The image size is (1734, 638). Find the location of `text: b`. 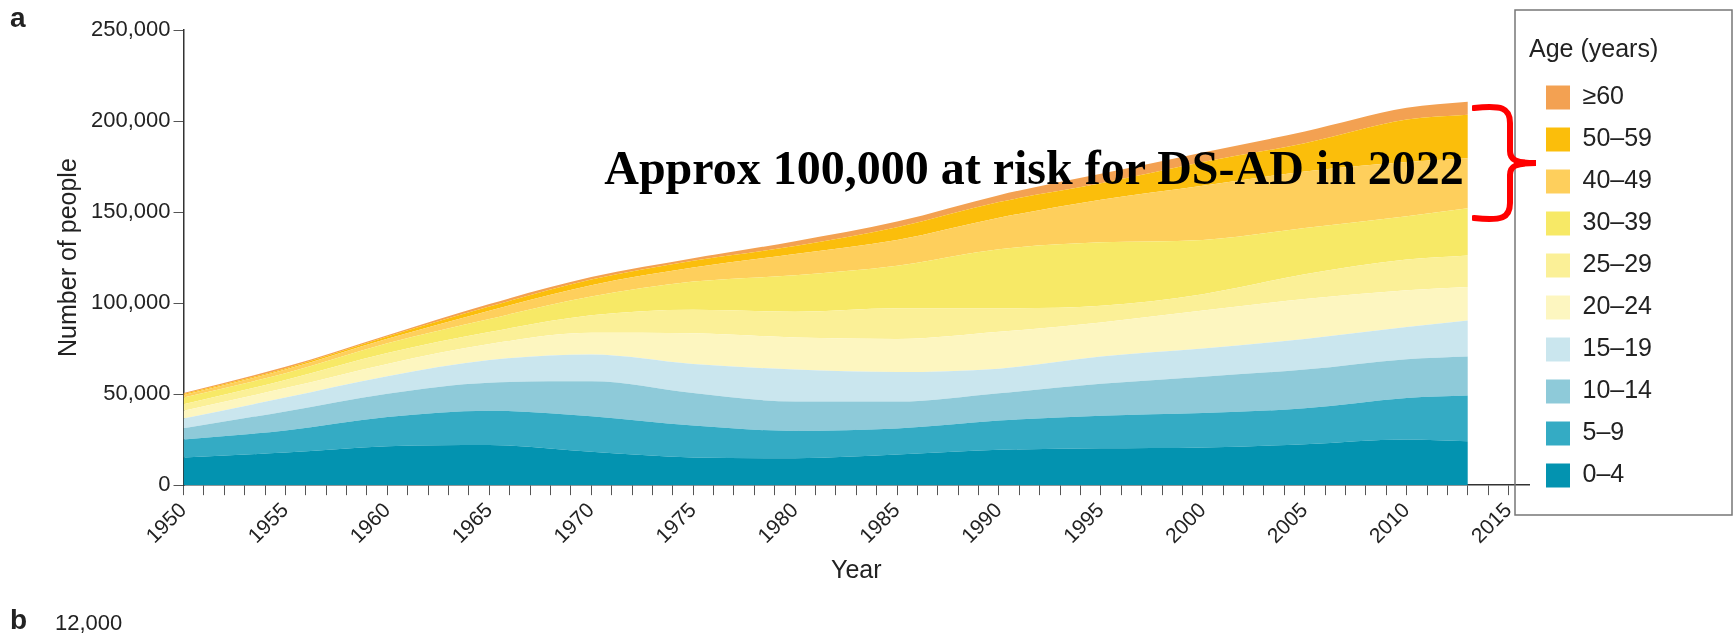

text: b is located at coordinates (19, 620).